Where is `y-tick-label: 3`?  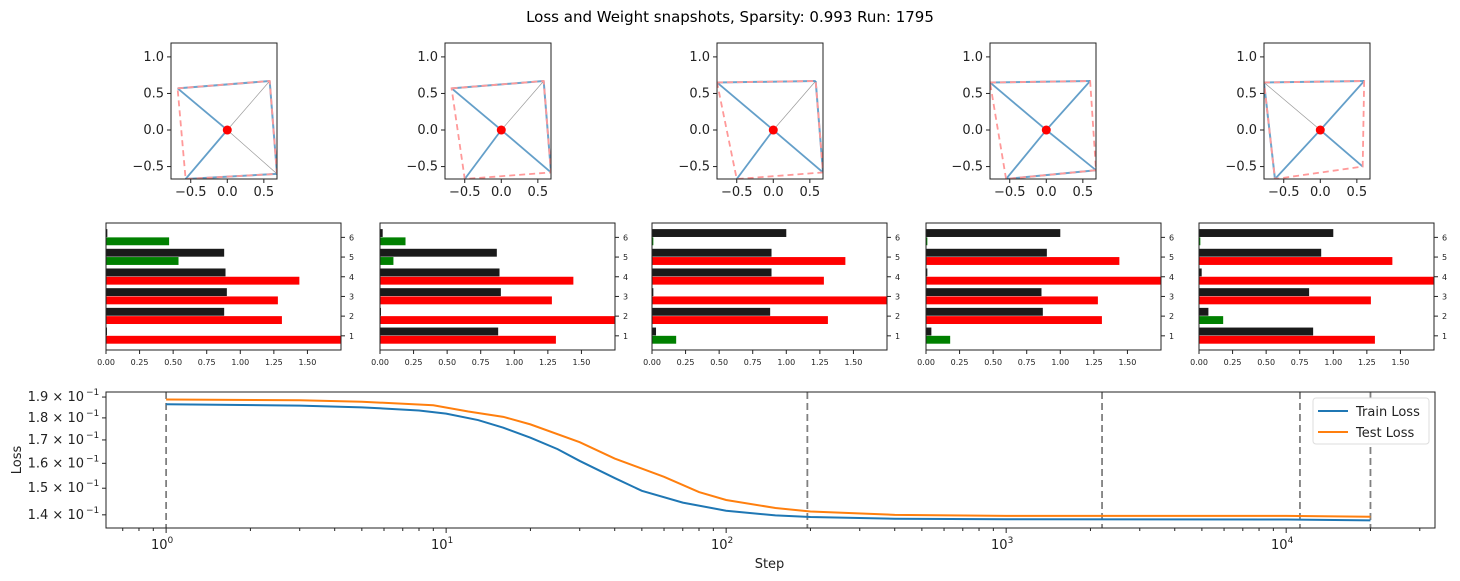
y-tick-label: 3 is located at coordinates (1171, 296).